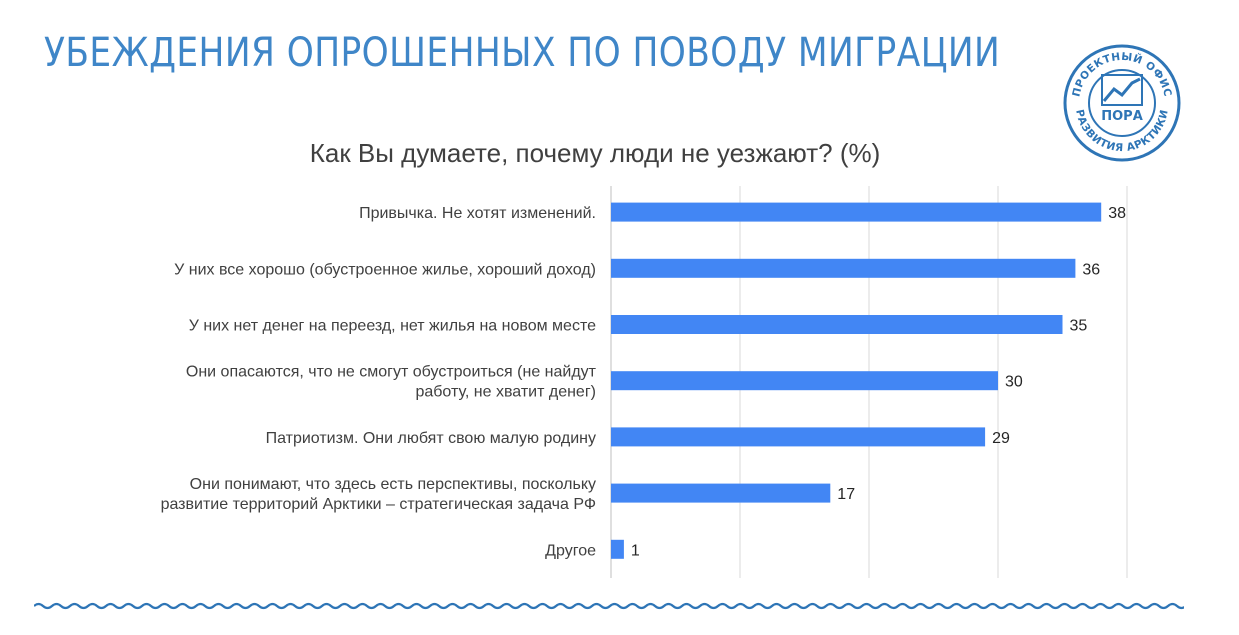  I want to click on page-title: УБЕЖДЕНИЯ ОПРОШЕННЫХ ПО ПОВОДУ МИГРАЦИИ, so click(522, 53).